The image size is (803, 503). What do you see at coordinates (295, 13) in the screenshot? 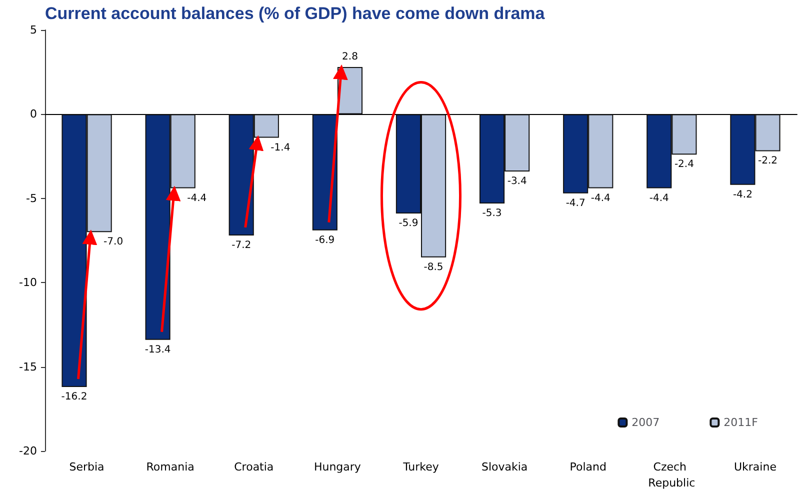
I see `chart-title: Current account balances (% of GDP) have come down drama` at bounding box center [295, 13].